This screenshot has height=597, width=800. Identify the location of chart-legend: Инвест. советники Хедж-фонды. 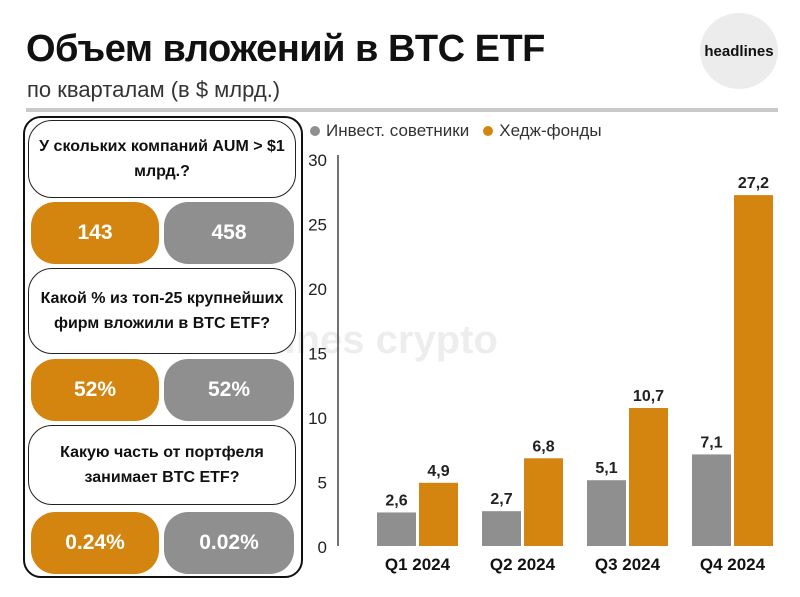
(463, 131).